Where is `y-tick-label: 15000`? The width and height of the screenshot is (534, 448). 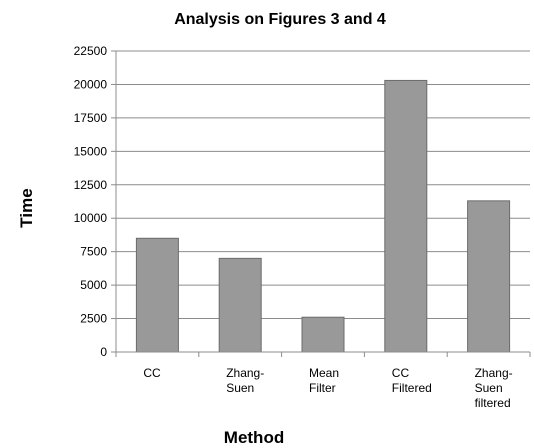
y-tick-label: 15000 is located at coordinates (91, 151).